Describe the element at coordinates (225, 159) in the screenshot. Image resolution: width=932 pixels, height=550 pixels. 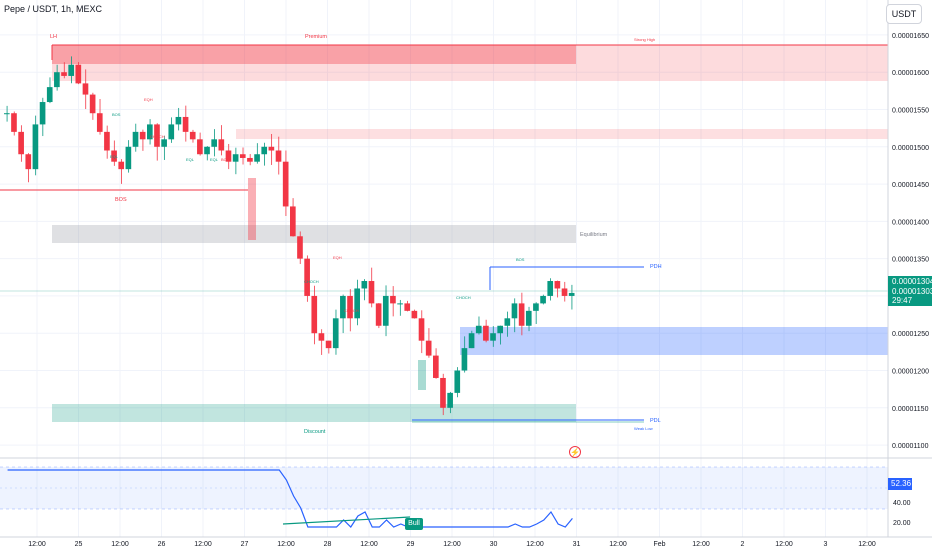
I see `bos-mid-label: BOS` at that location.